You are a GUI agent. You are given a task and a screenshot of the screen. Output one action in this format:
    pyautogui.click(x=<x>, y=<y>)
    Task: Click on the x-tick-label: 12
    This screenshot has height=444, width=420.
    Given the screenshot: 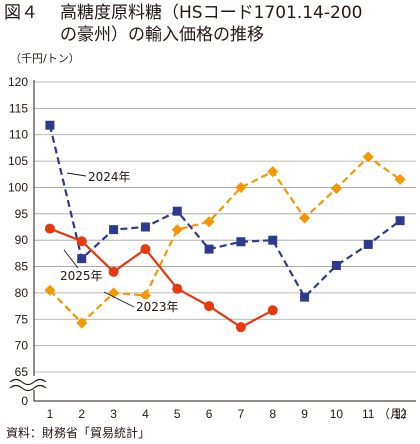 What is the action you would take?
    pyautogui.click(x=400, y=414)
    